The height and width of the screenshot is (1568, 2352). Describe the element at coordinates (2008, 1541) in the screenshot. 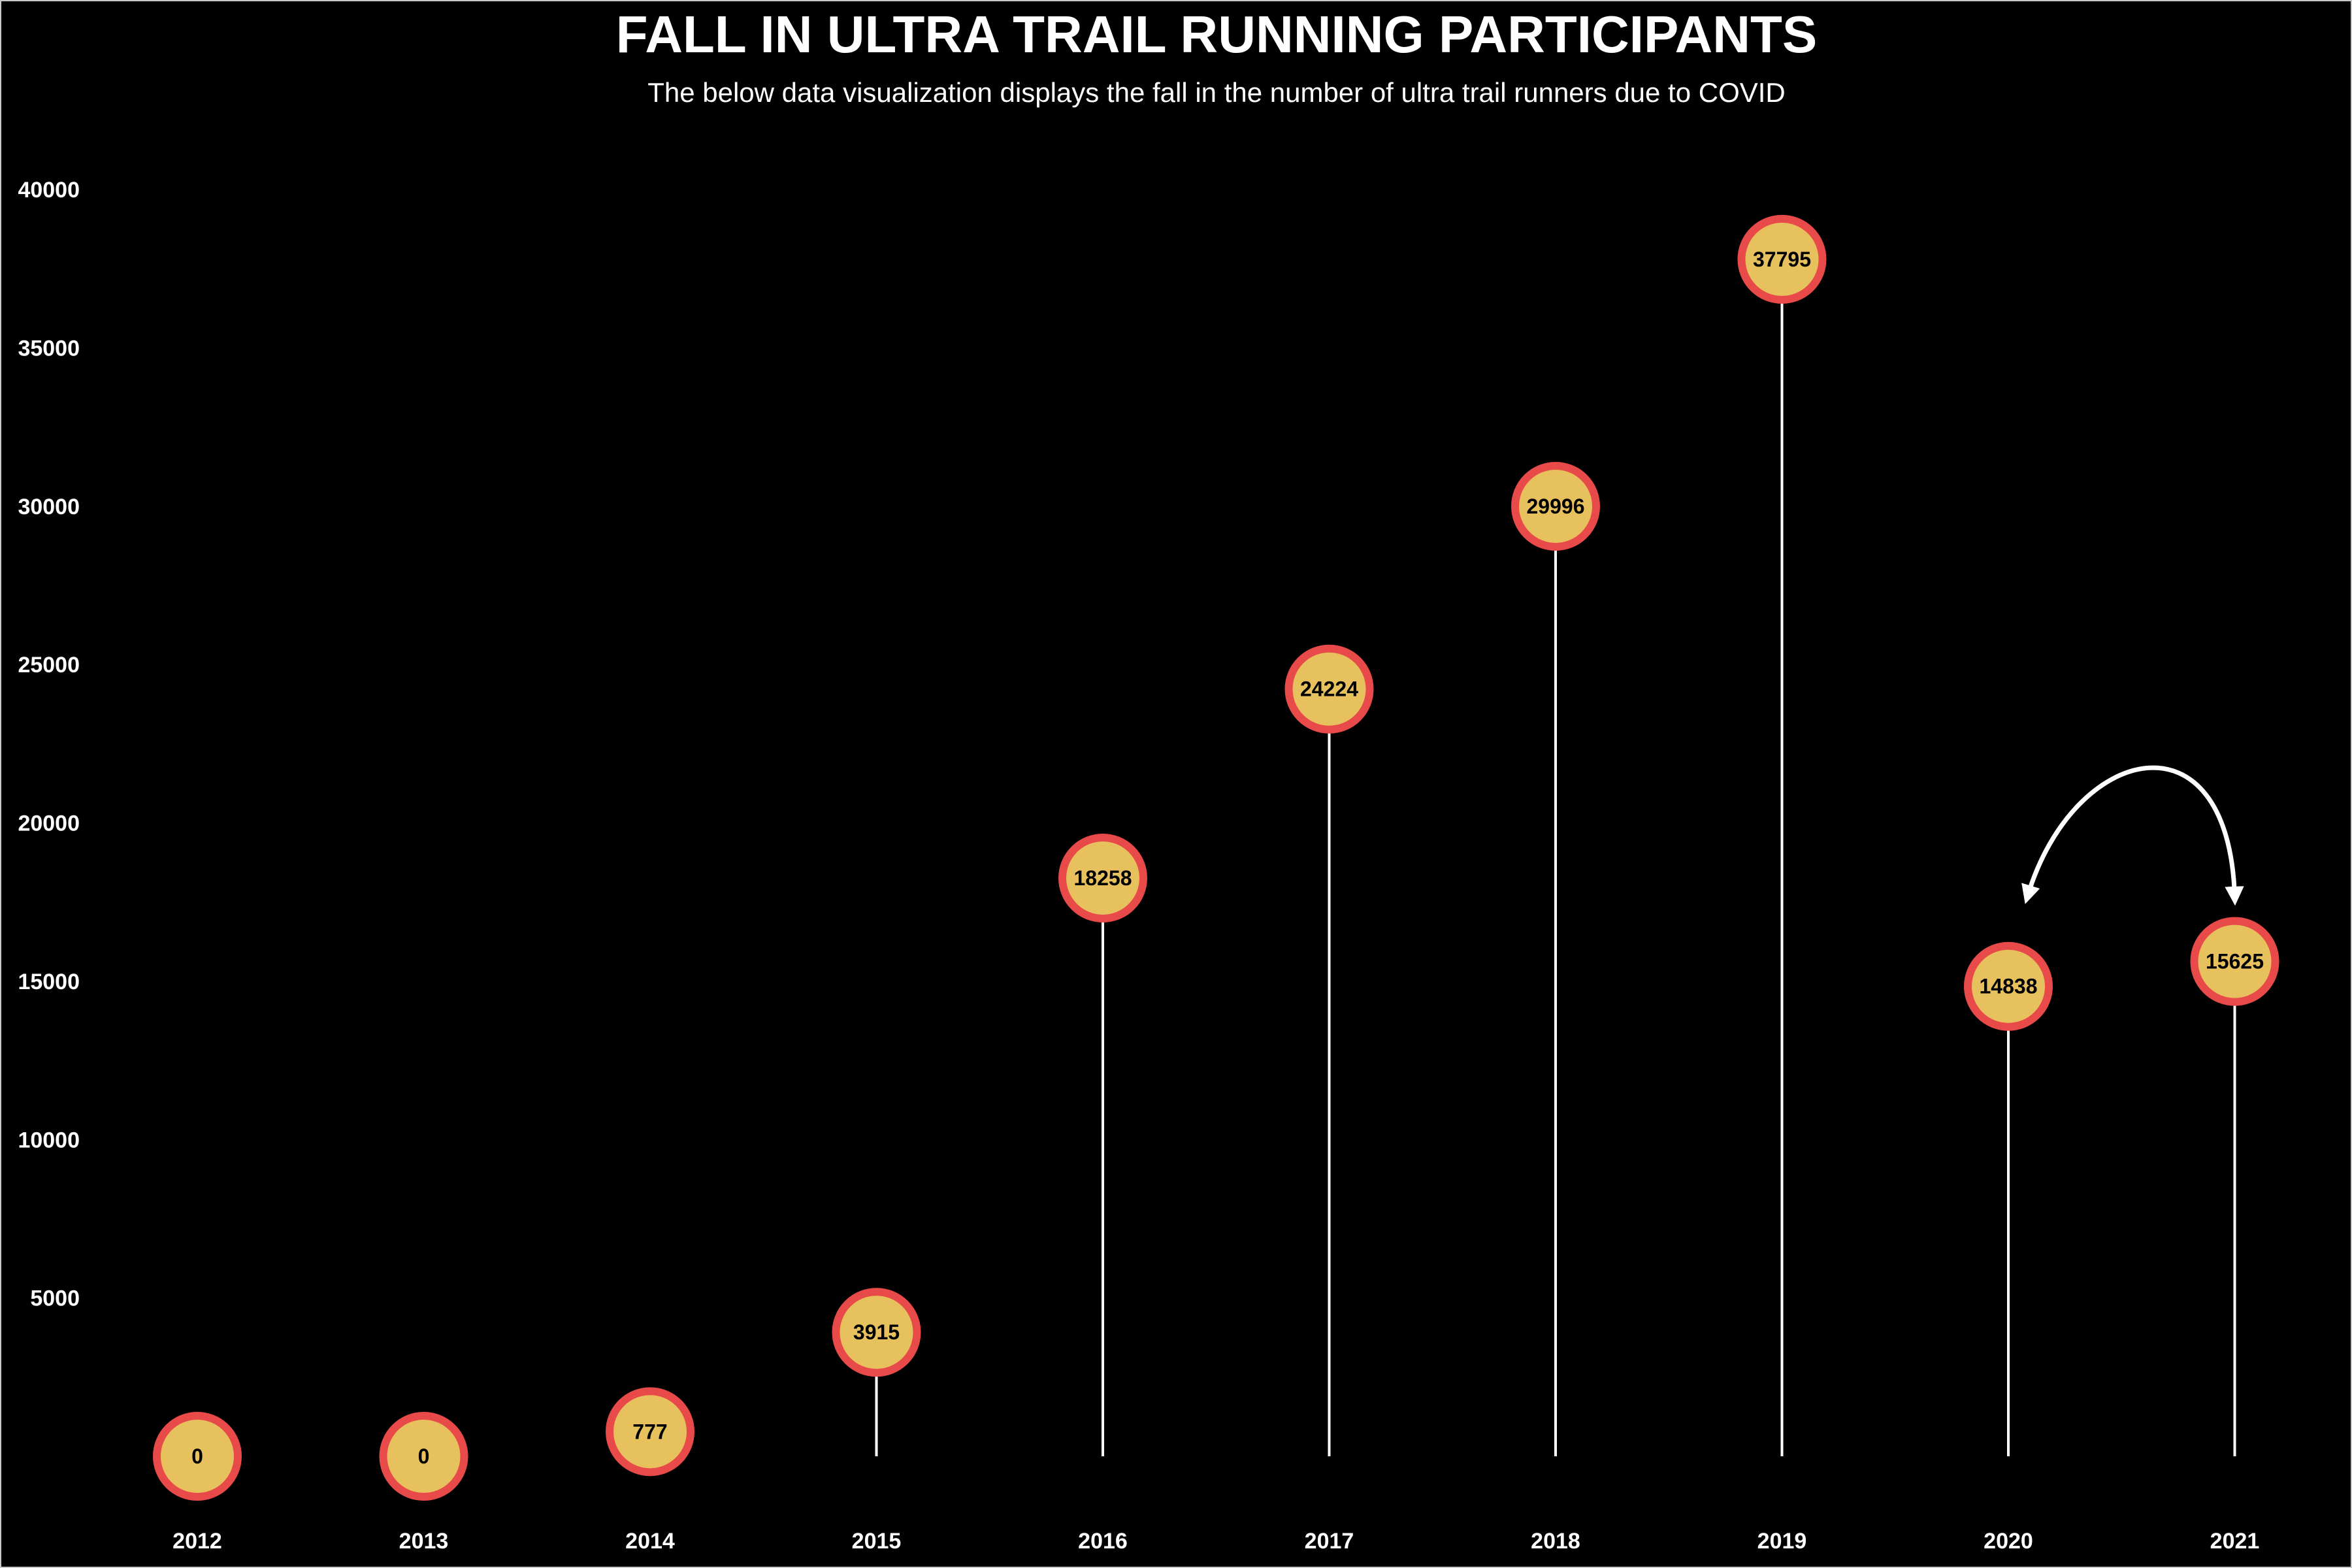

I see `x-tick-label: 2020` at that location.